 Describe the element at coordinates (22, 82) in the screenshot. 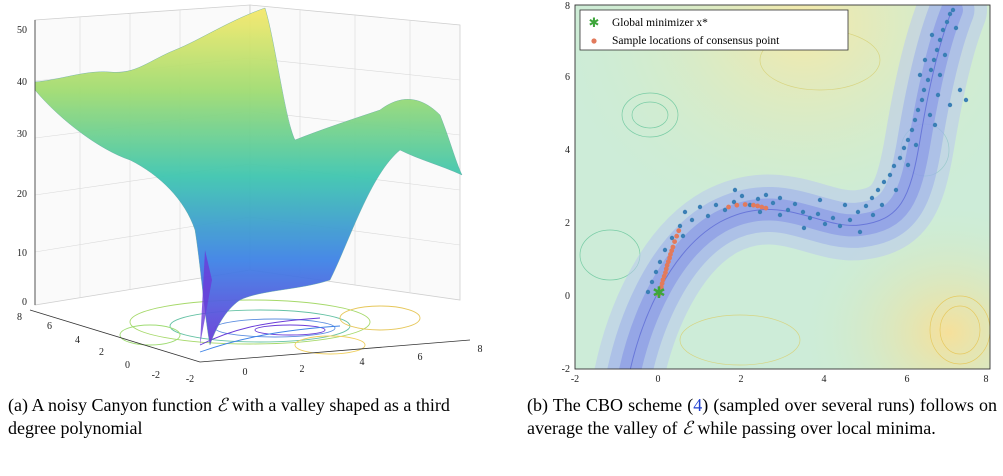

I see `z-tick-label: 40` at that location.